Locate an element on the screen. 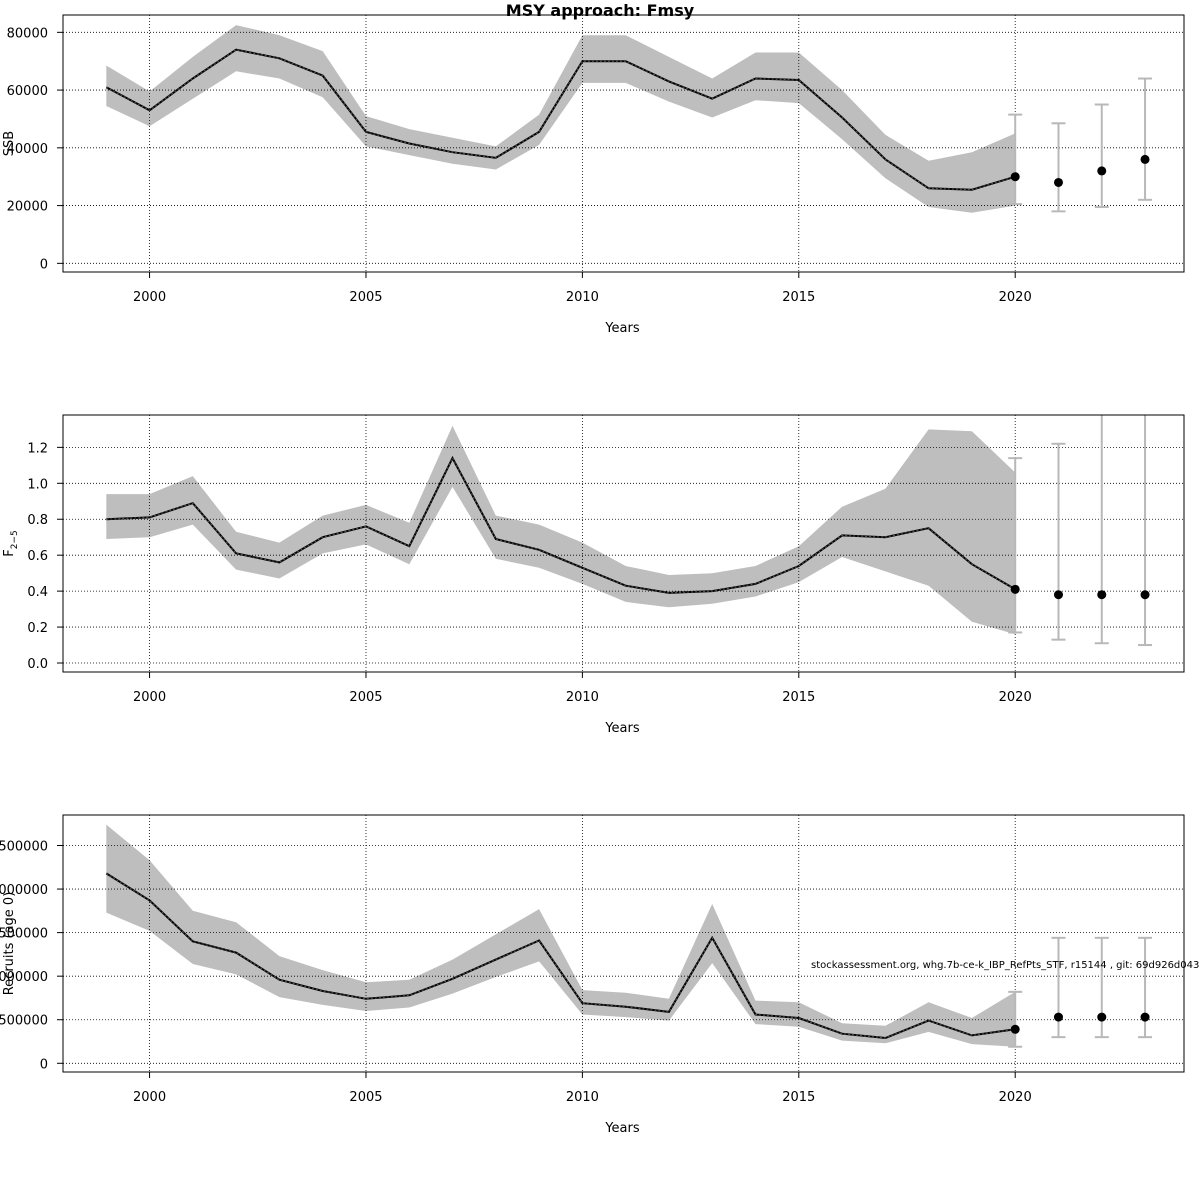 The width and height of the screenshot is (1200, 1200). y-tick-label: 0.0 is located at coordinates (37, 664).